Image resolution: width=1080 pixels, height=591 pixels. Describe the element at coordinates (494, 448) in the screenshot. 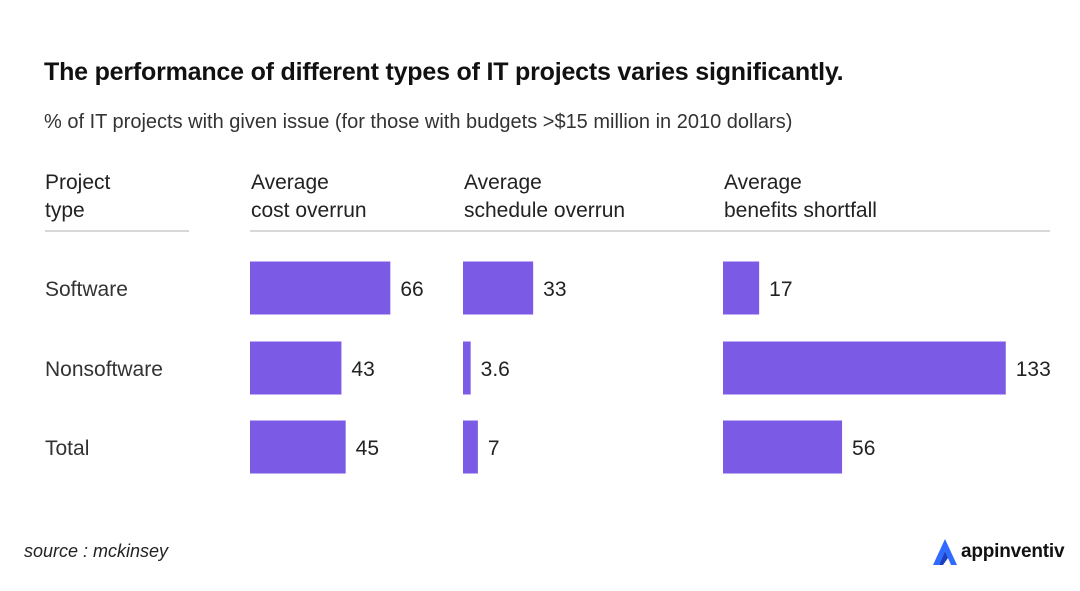

I see `data-label: 7` at that location.